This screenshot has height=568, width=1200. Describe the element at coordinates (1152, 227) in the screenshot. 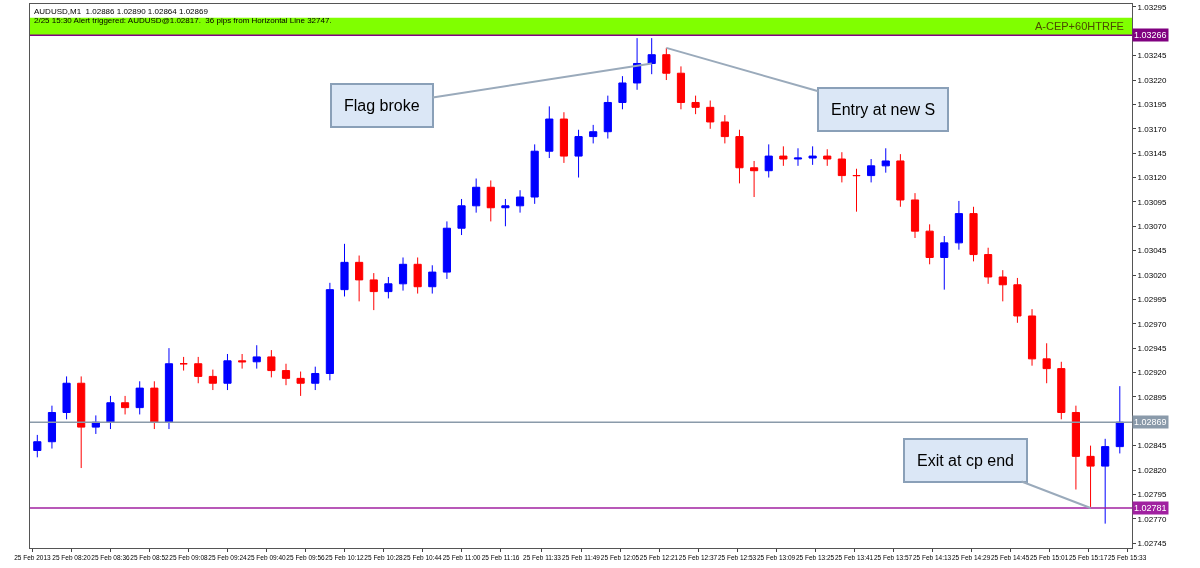

I see `y-tick-label: 1.03070` at that location.